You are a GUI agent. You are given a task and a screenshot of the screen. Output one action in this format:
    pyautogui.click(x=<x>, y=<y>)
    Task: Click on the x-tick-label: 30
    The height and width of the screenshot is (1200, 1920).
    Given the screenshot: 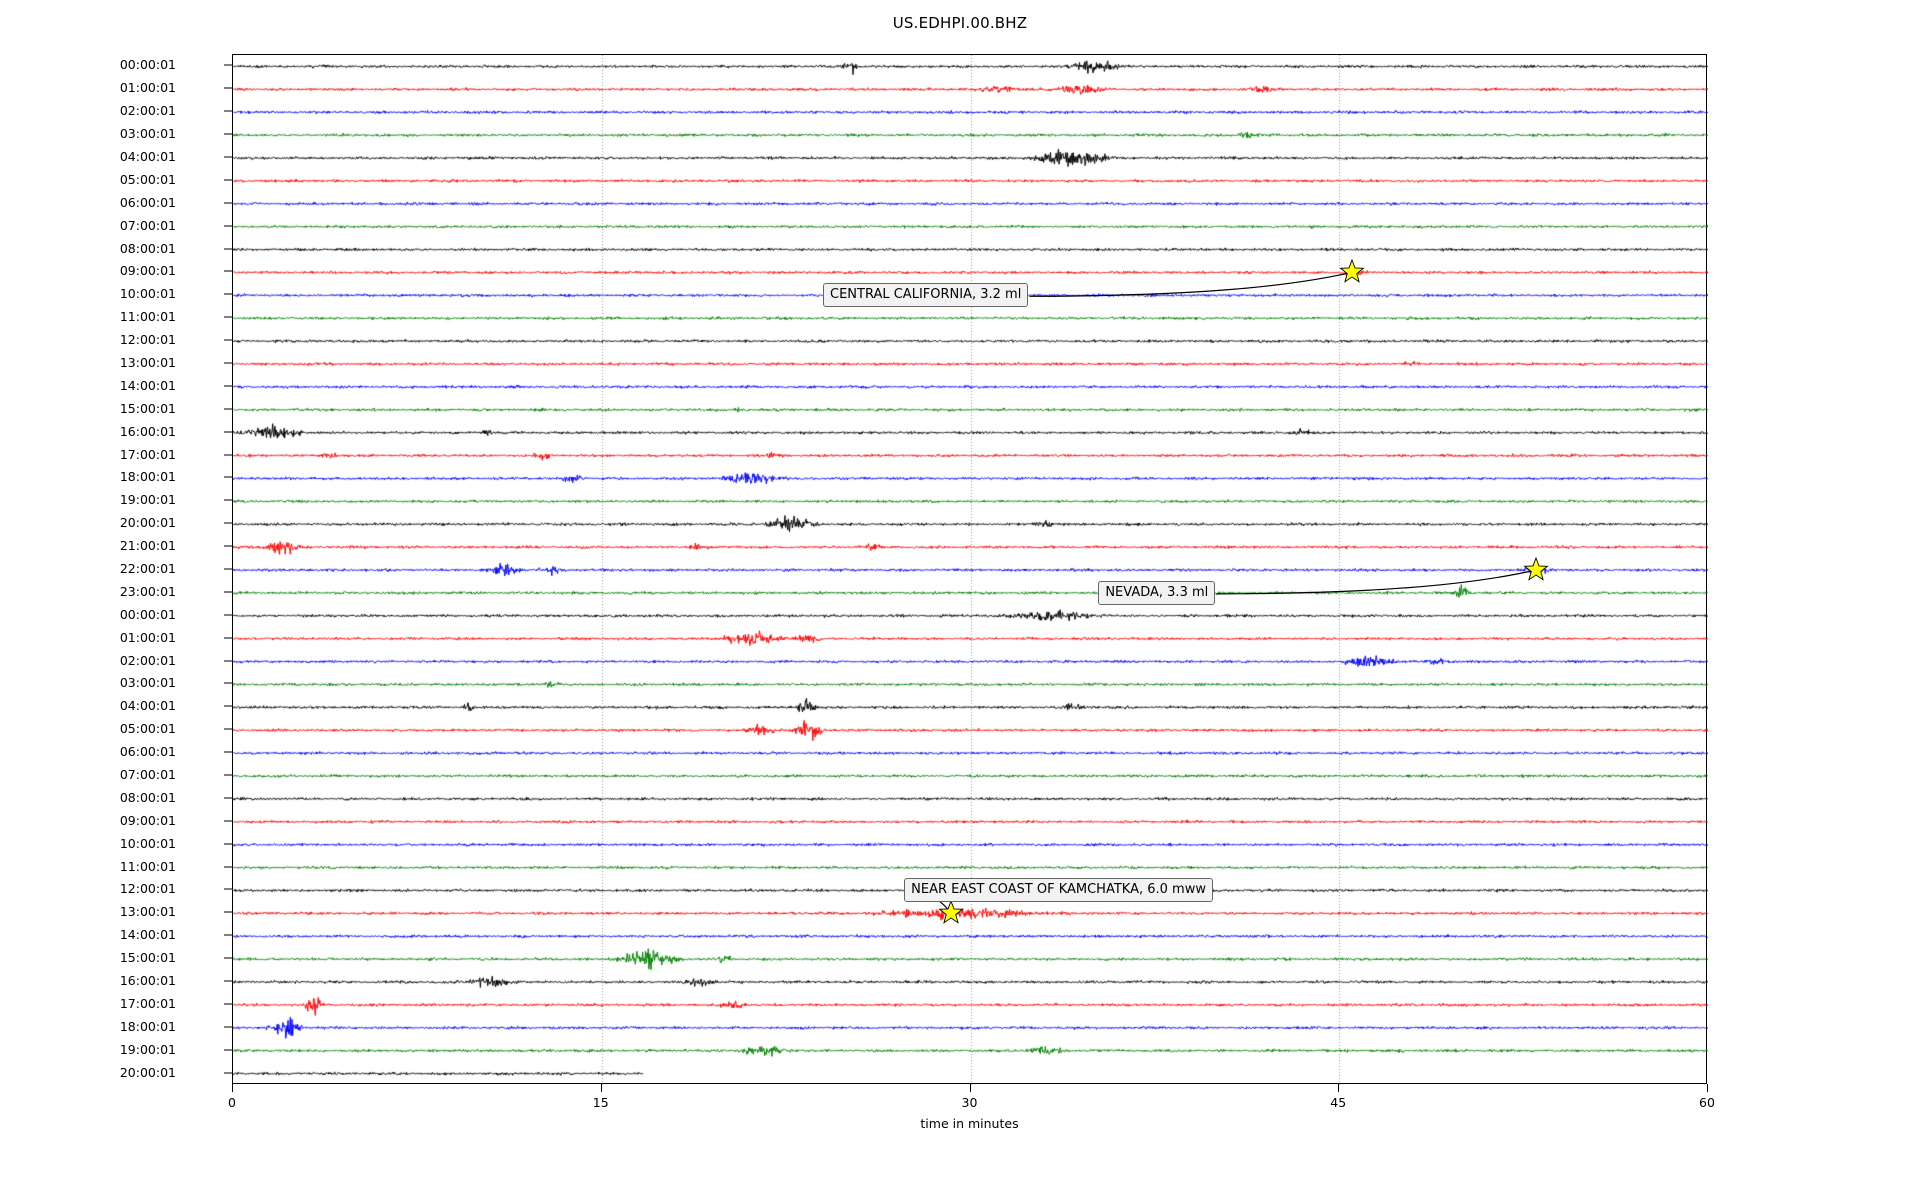 What is the action you would take?
    pyautogui.click(x=969, y=1102)
    